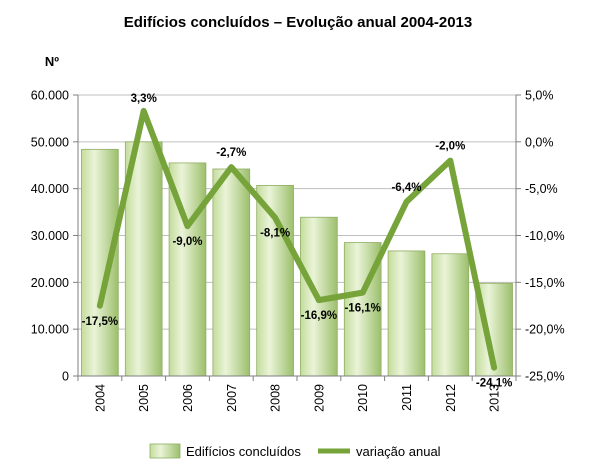 The width and height of the screenshot is (610, 475). What do you see at coordinates (406, 188) in the screenshot?
I see `line-data-label: -6,4%` at bounding box center [406, 188].